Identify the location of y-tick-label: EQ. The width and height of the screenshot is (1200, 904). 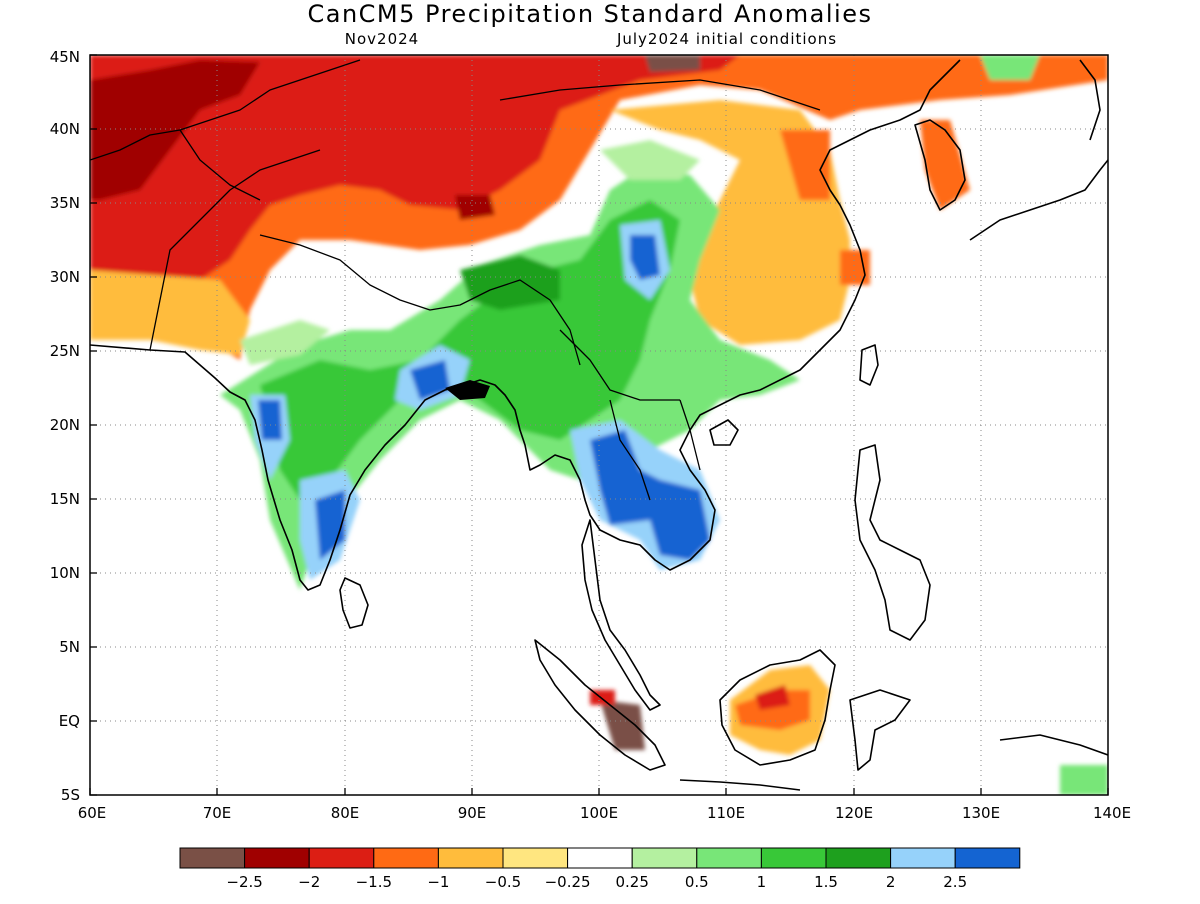
(69, 721).